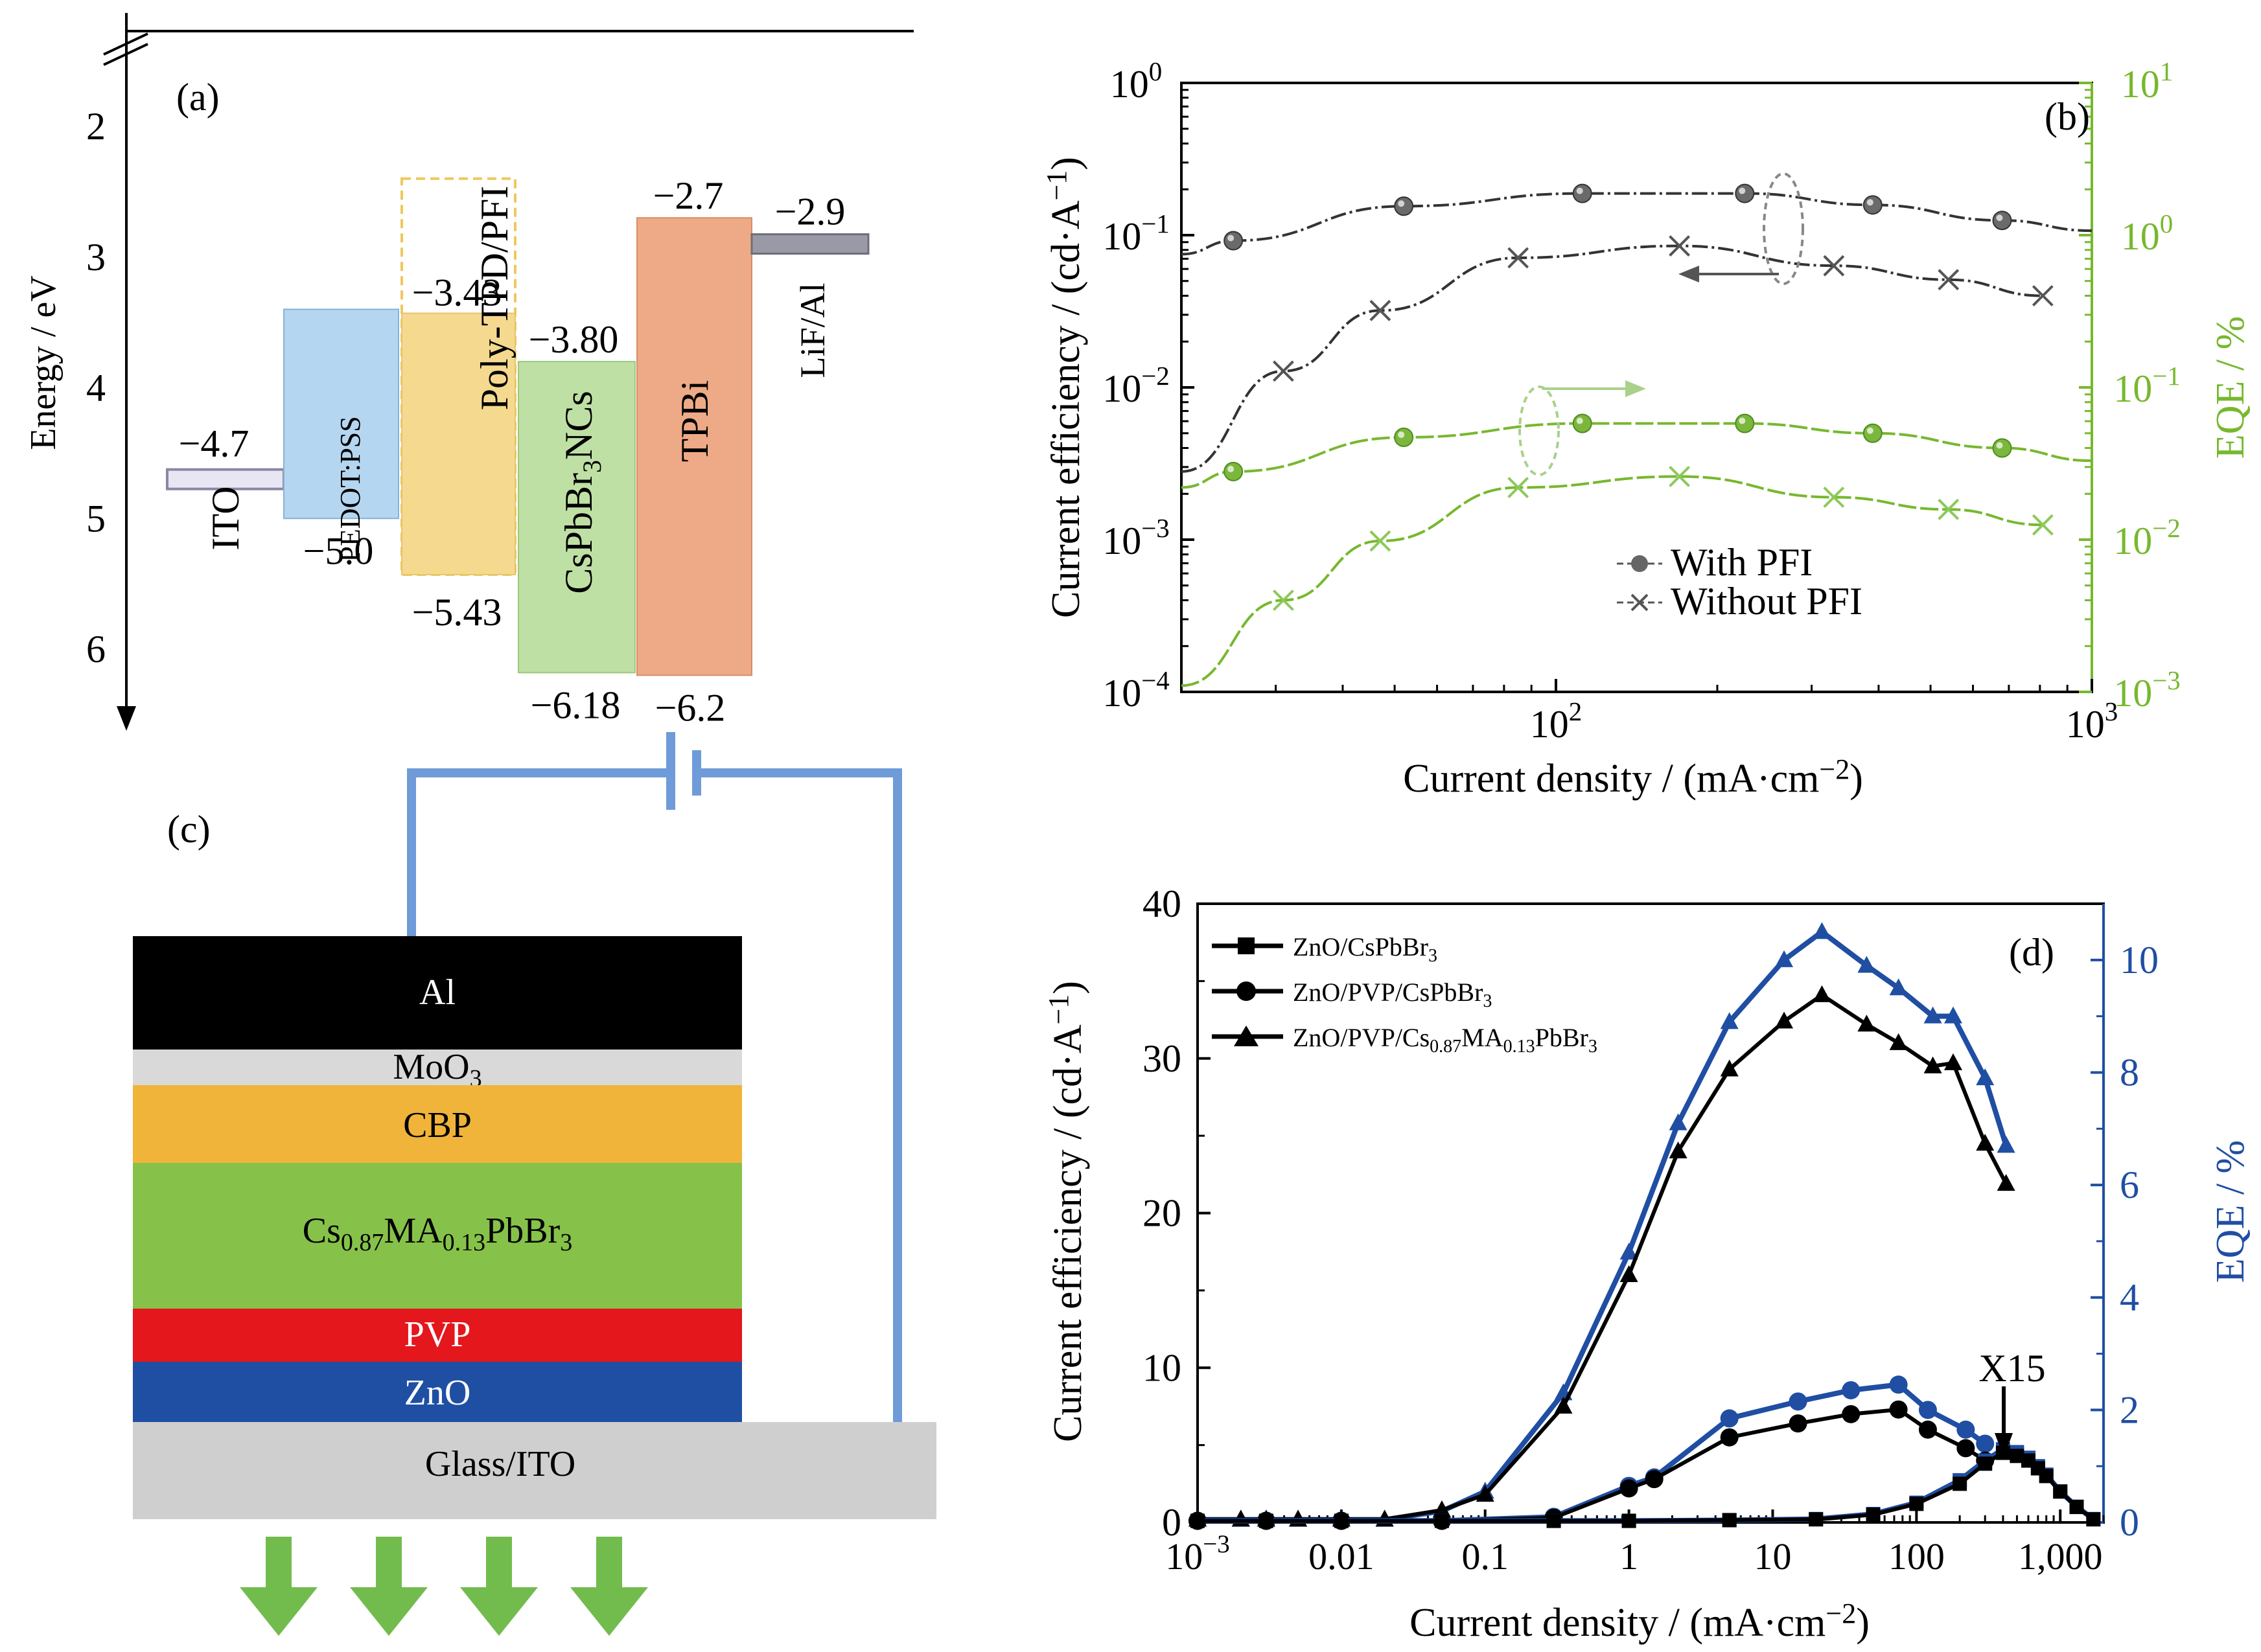  I want to click on cspbbr3-bottom-energy: −6.18, so click(576, 705).